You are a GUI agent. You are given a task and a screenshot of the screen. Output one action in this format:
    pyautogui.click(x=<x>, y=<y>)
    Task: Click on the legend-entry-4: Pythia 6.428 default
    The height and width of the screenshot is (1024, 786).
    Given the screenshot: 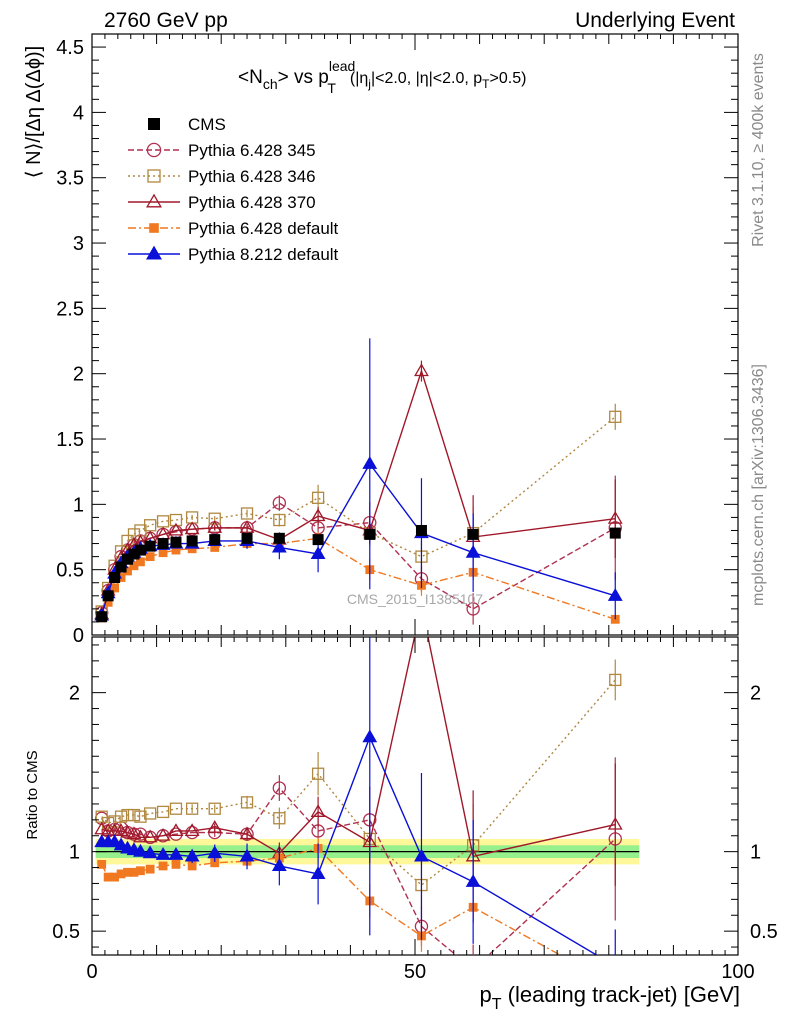 What is the action you would take?
    pyautogui.click(x=233, y=228)
    